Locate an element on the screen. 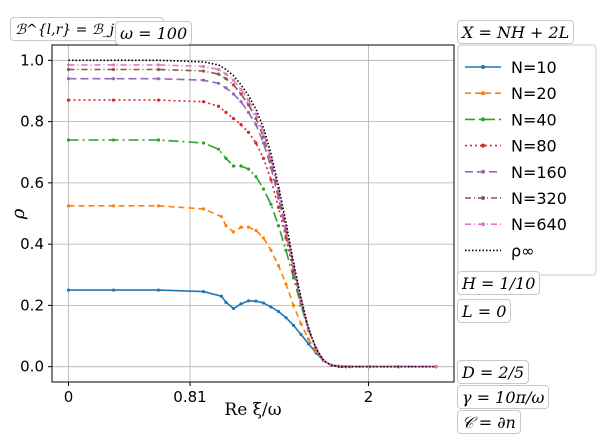 The image size is (598, 446). legend-entry: N=10 is located at coordinates (511, 67).